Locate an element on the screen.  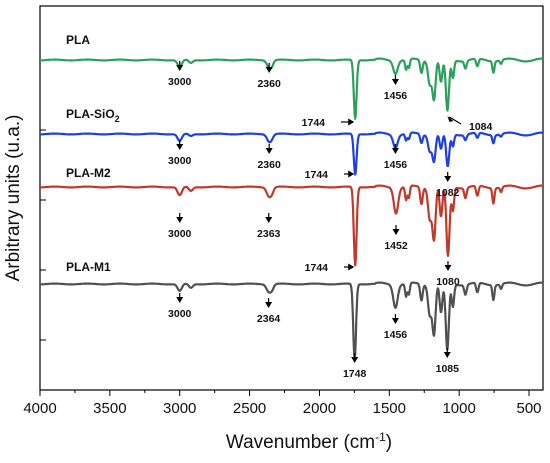
series-label: PLA-M2 is located at coordinates (88, 173).